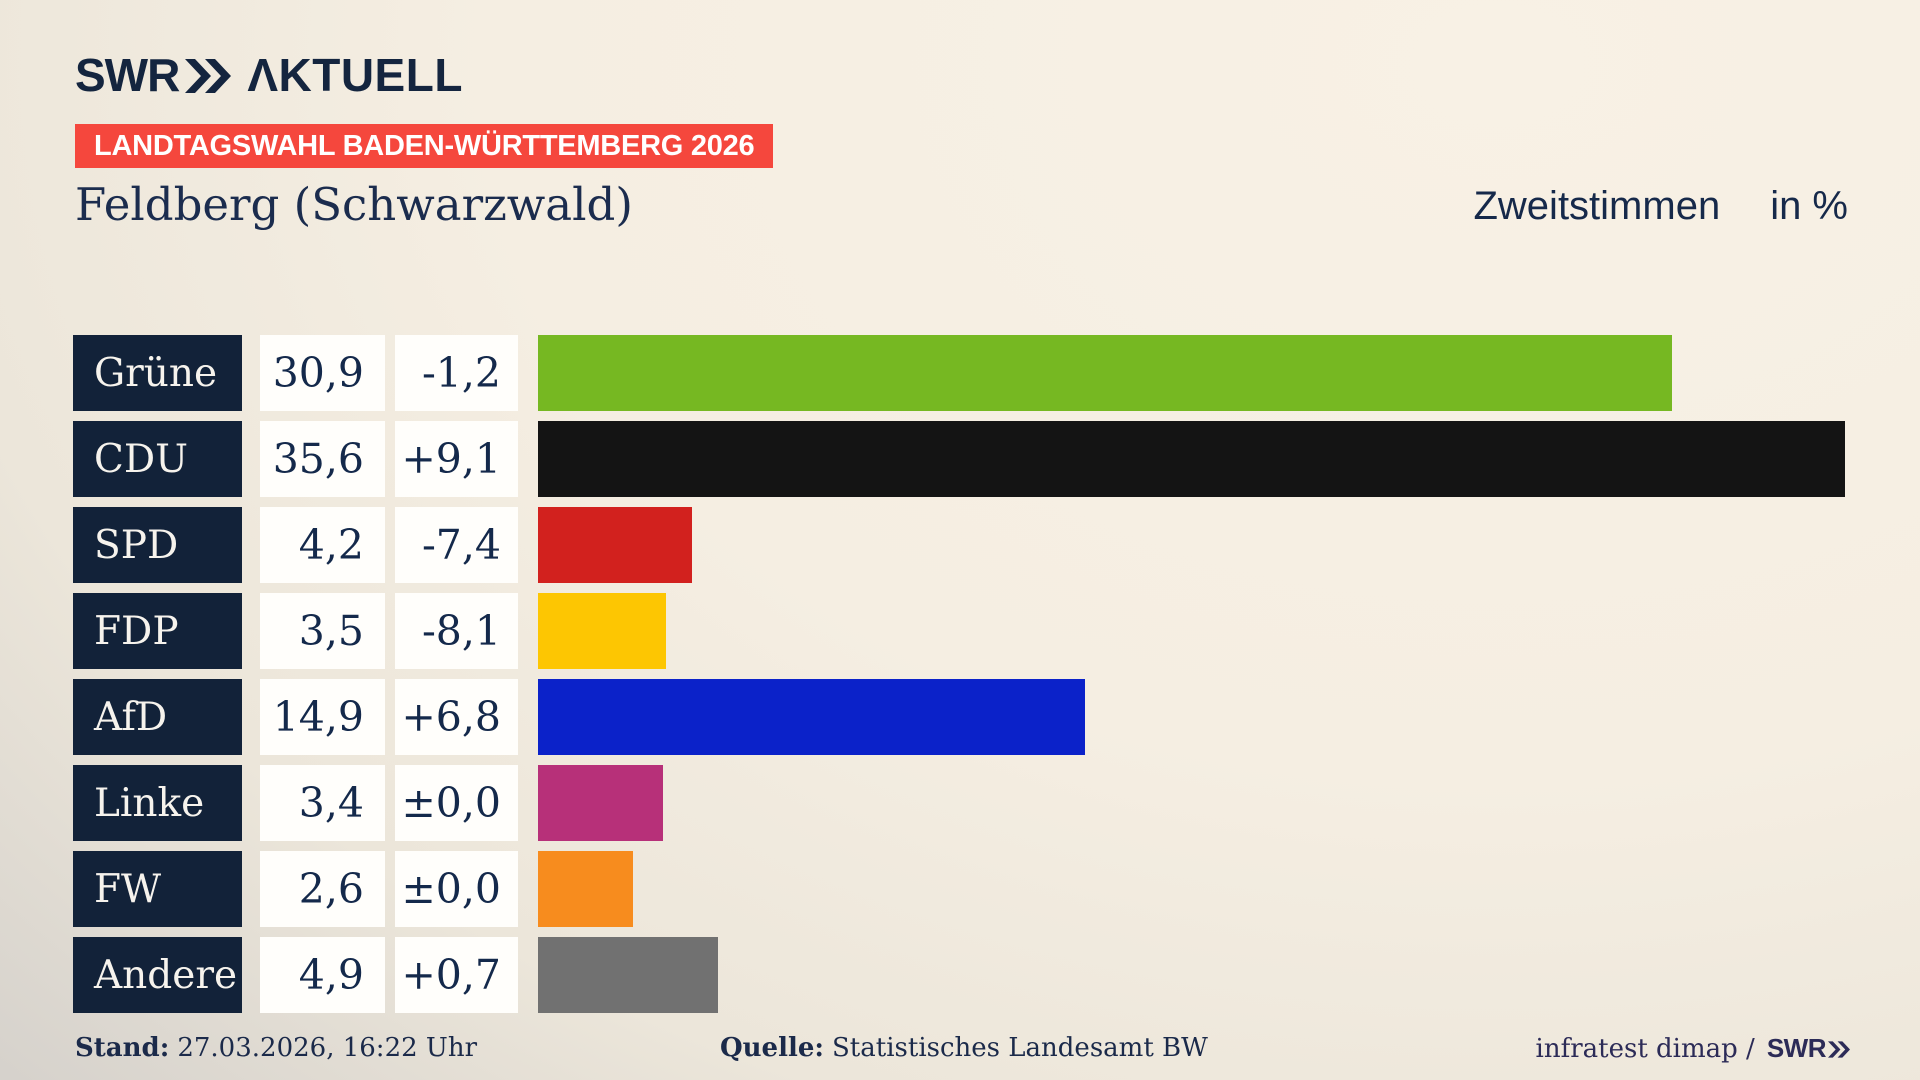 Image resolution: width=1920 pixels, height=1080 pixels. Describe the element at coordinates (456, 545) in the screenshot. I see `change-cell: -7,4` at that location.